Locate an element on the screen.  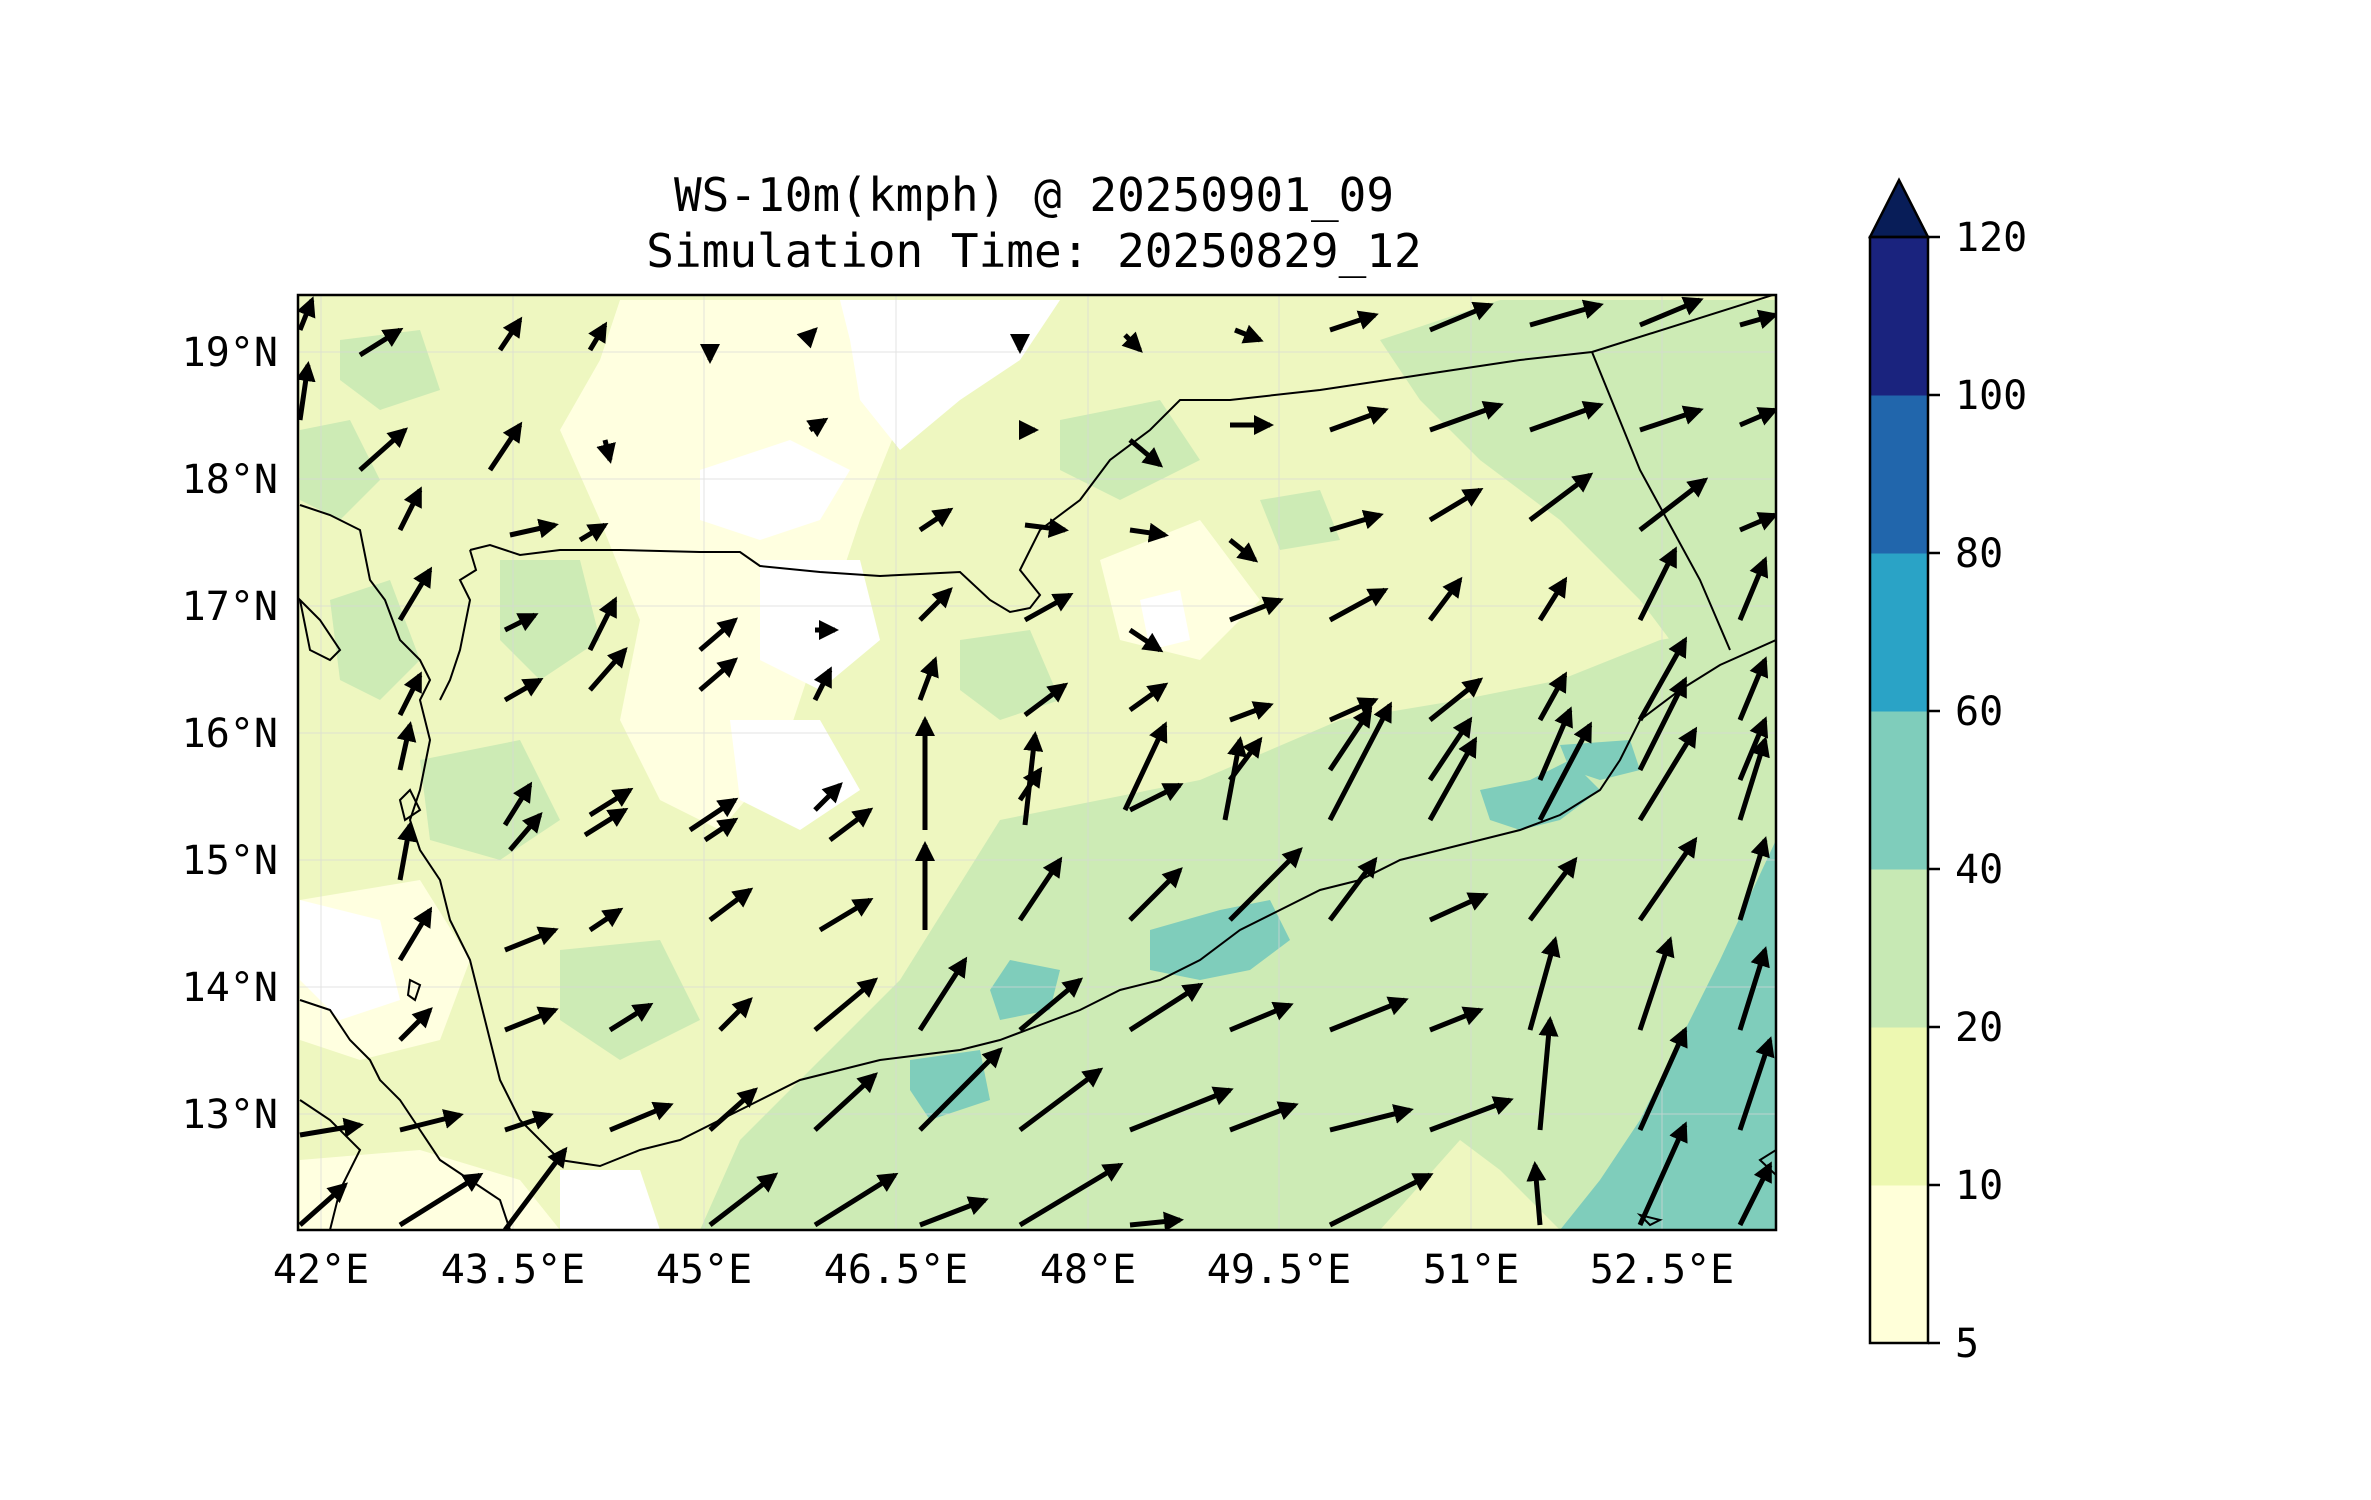
x-tick-label: 48°E is located at coordinates (1088, 1270).